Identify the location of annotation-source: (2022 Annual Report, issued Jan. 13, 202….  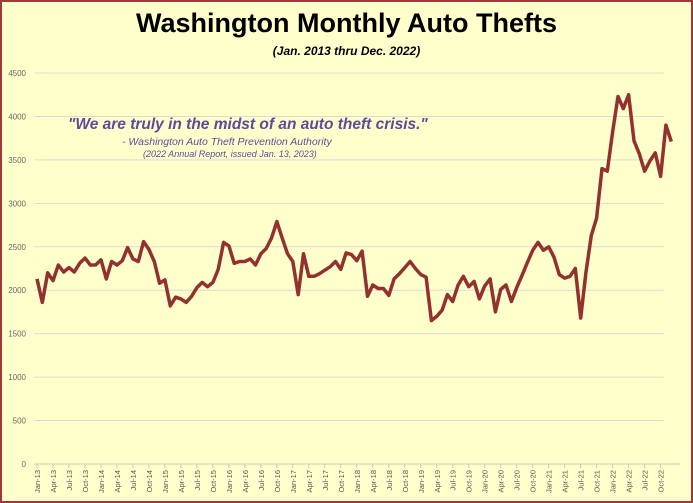
(230, 154).